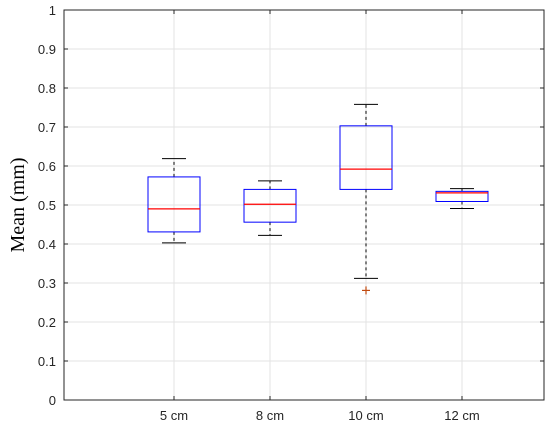 This screenshot has height=432, width=550. I want to click on y-axis-title: Mean (mm), so click(18, 205).